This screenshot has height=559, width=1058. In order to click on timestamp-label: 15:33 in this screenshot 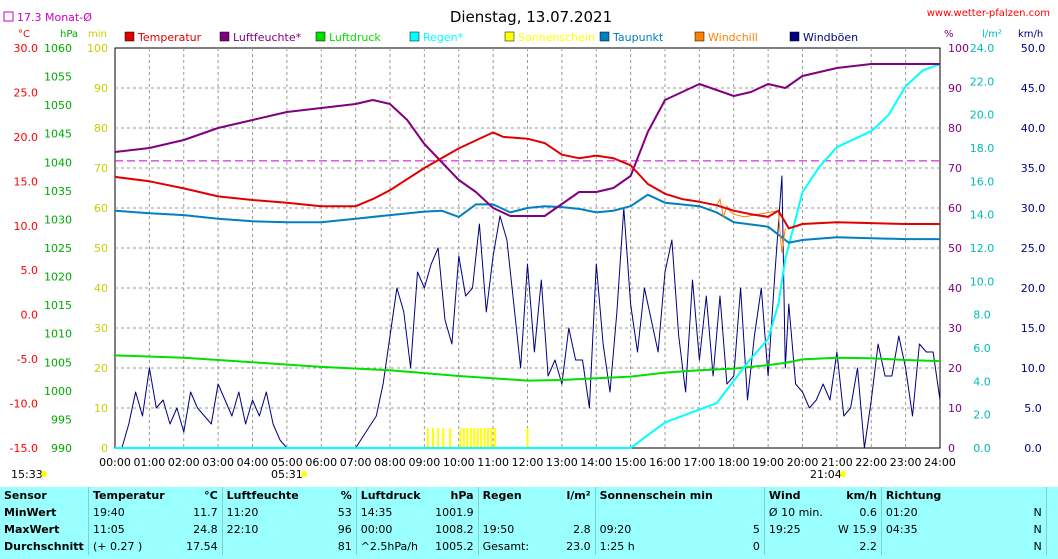, I will do `click(27, 474)`.